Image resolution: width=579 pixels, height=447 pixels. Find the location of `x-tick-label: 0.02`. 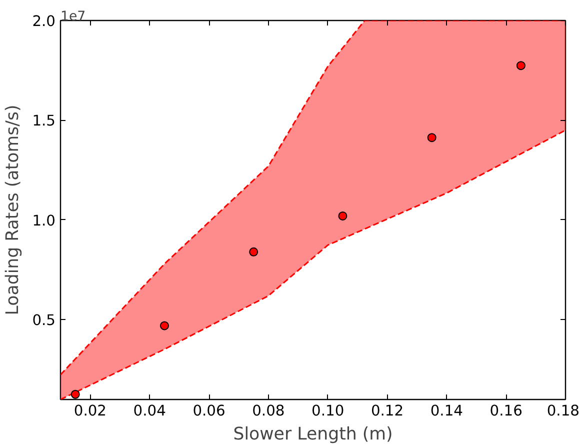

x-tick-label: 0.02 is located at coordinates (90, 411).